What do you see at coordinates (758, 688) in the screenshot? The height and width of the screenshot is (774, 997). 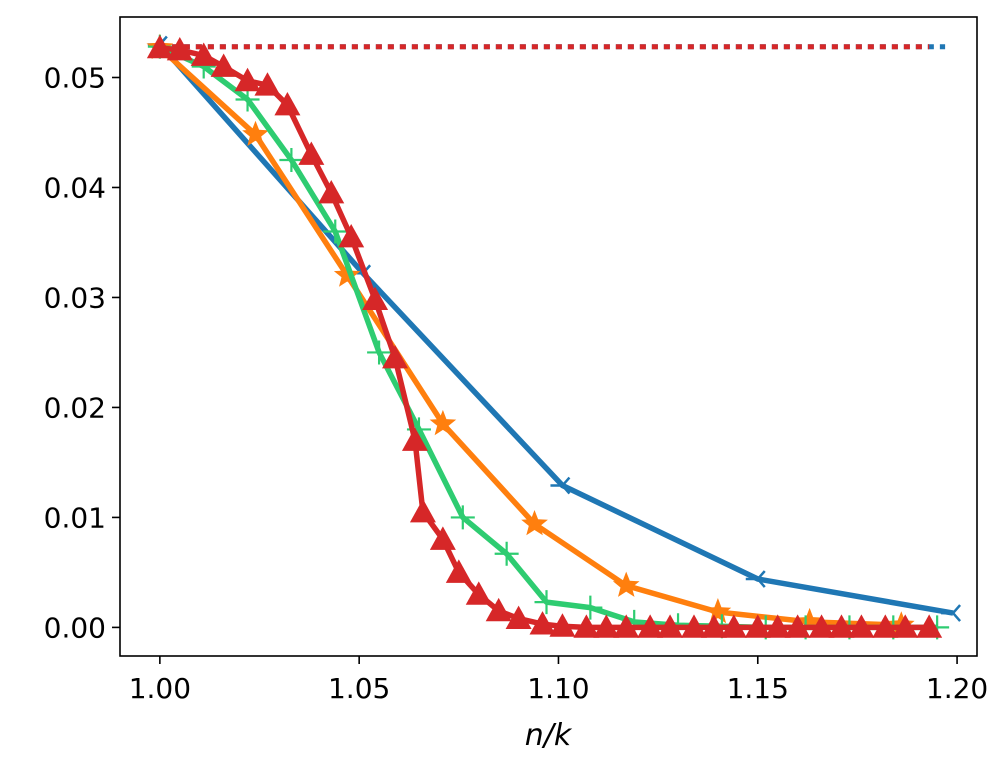 I see `x-tick-label: 1.15` at bounding box center [758, 688].